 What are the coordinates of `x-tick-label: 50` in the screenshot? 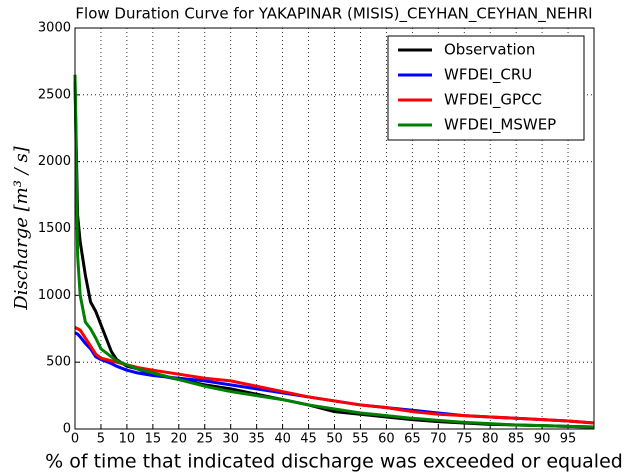 It's located at (334, 439).